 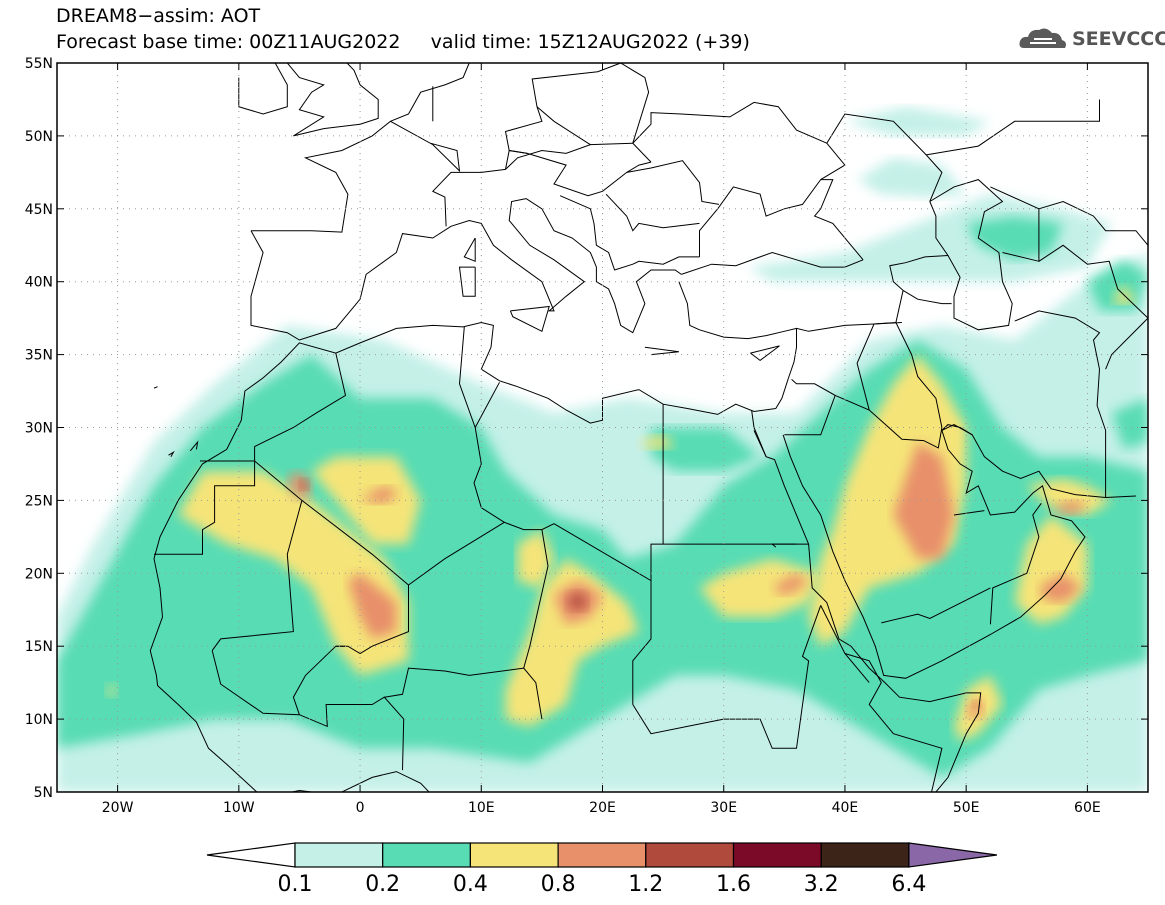 I want to click on colorbar-label: 1.6, so click(x=733, y=884).